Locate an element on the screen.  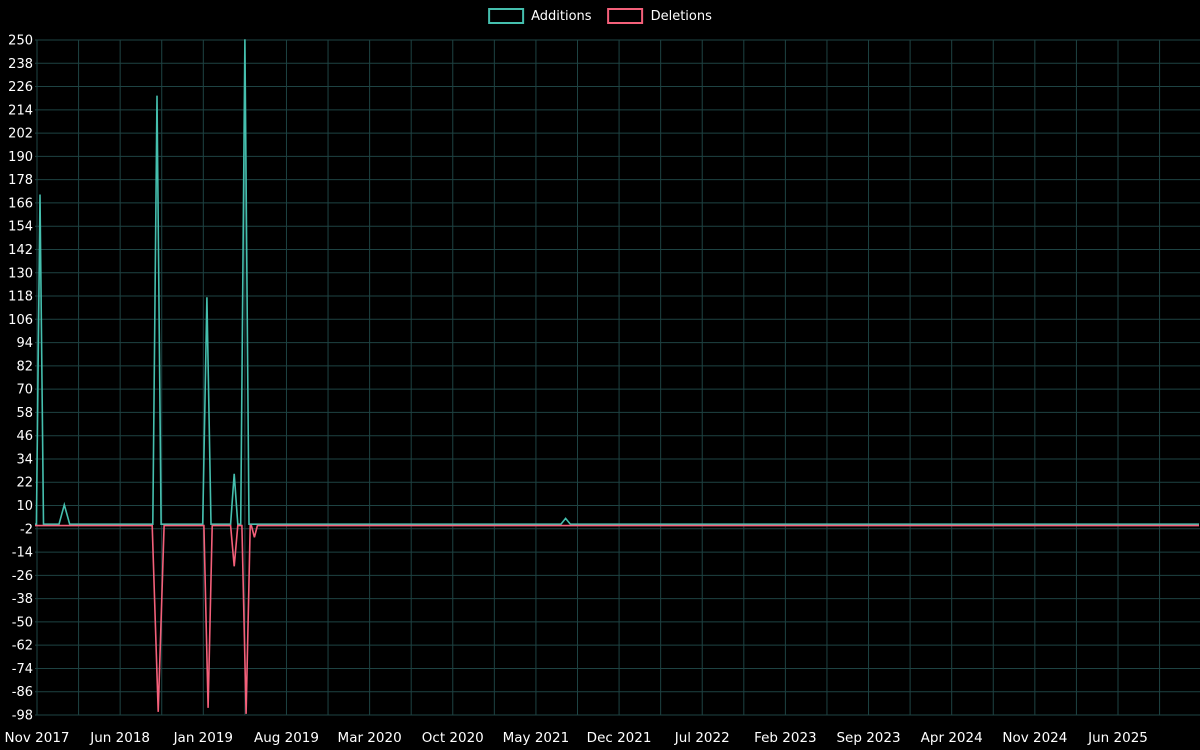
legend-item-additions: Additions is located at coordinates (540, 16).